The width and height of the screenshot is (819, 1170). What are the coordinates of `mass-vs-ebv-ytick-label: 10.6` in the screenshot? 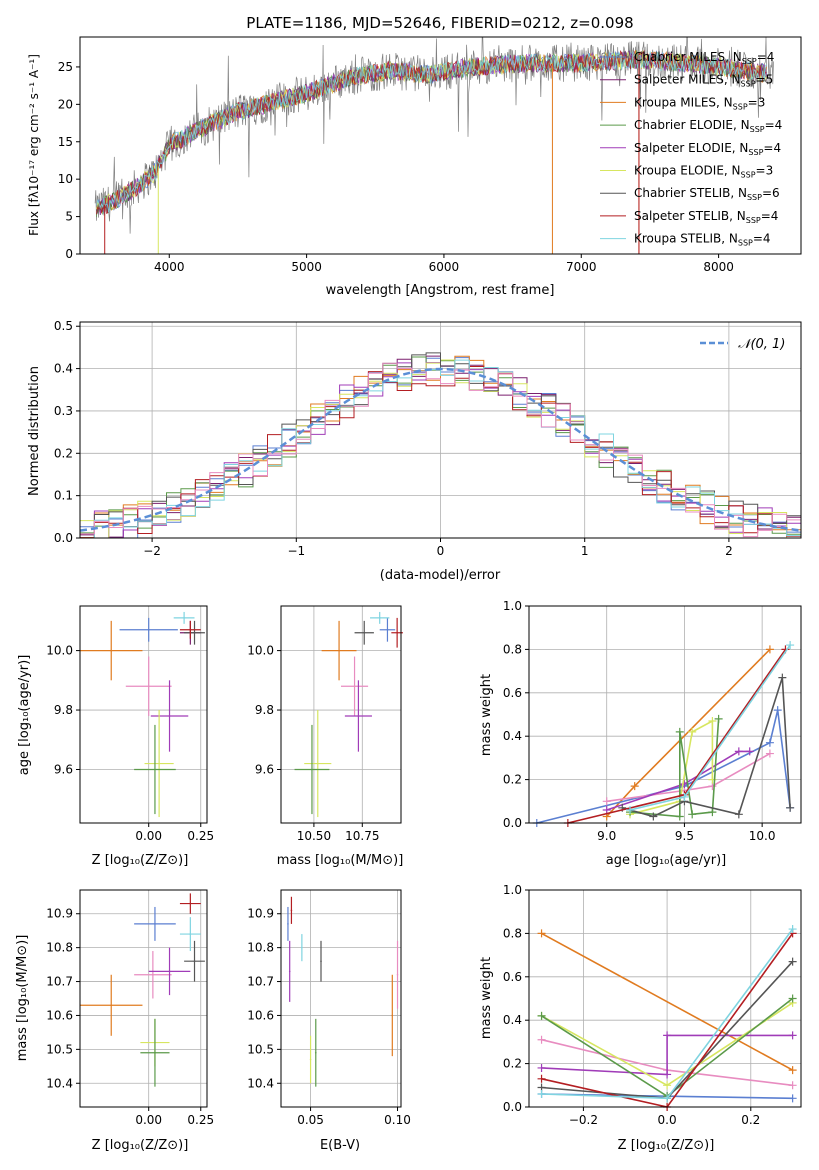 It's located at (260, 1015).